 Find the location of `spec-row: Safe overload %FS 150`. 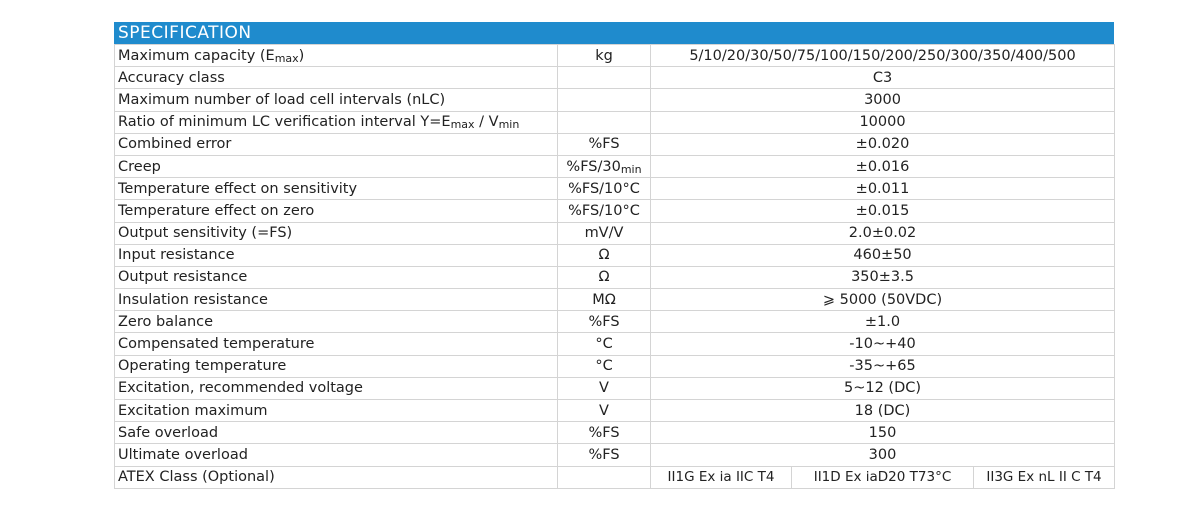

spec-row: Safe overload %FS 150 is located at coordinates (615, 433).